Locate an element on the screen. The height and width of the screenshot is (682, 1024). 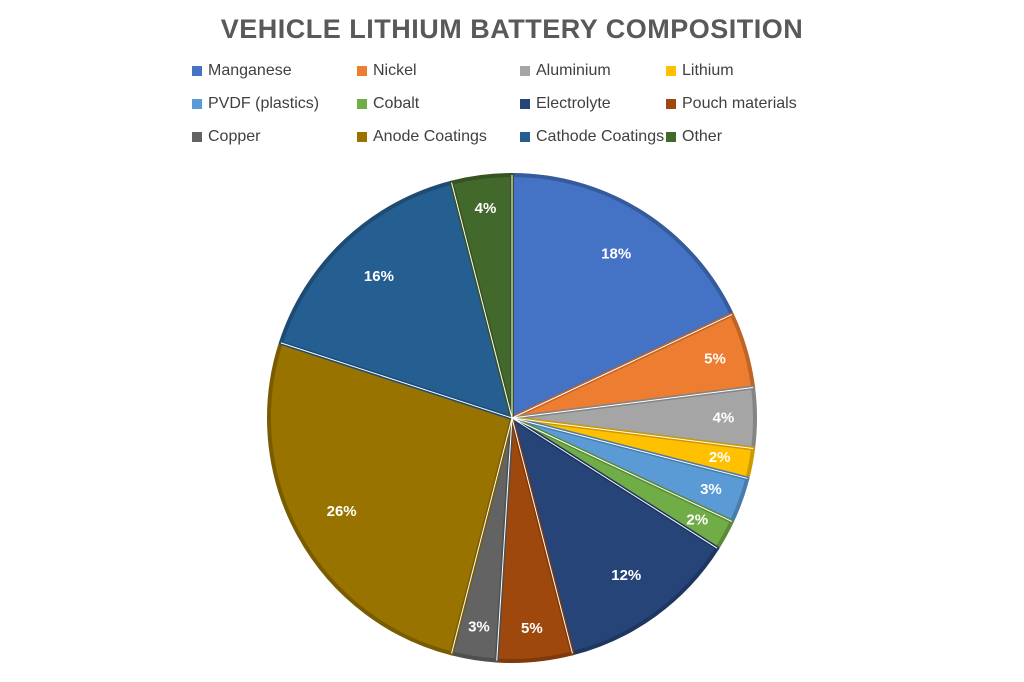
data-label-anode-coatings: 26% is located at coordinates (342, 511).